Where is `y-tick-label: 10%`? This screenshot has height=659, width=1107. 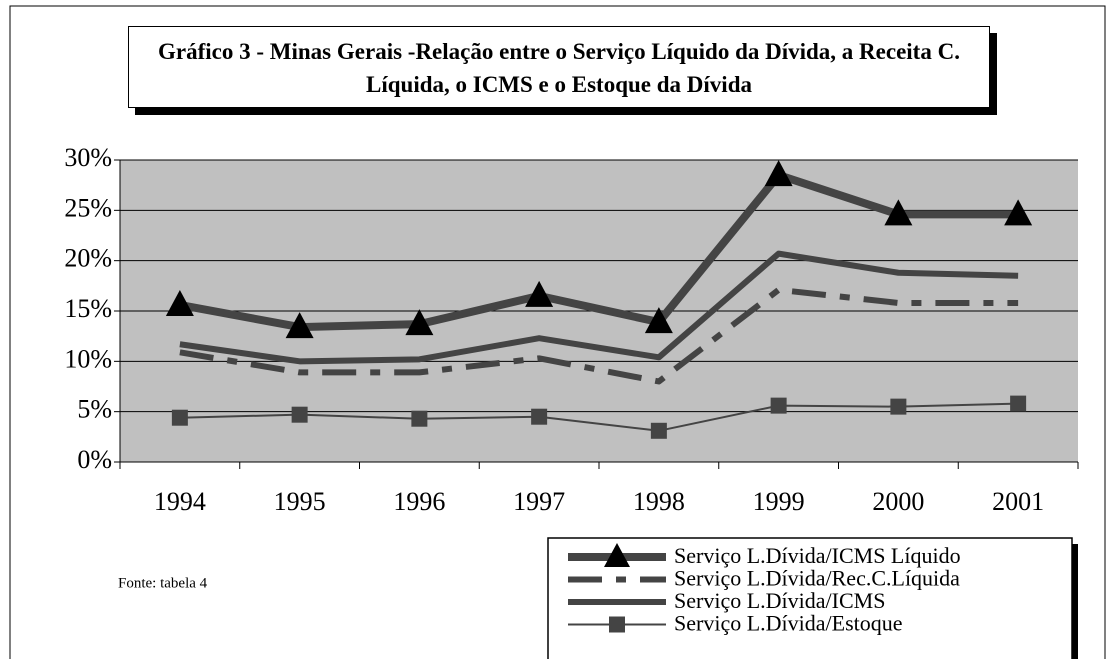 y-tick-label: 10% is located at coordinates (88, 358).